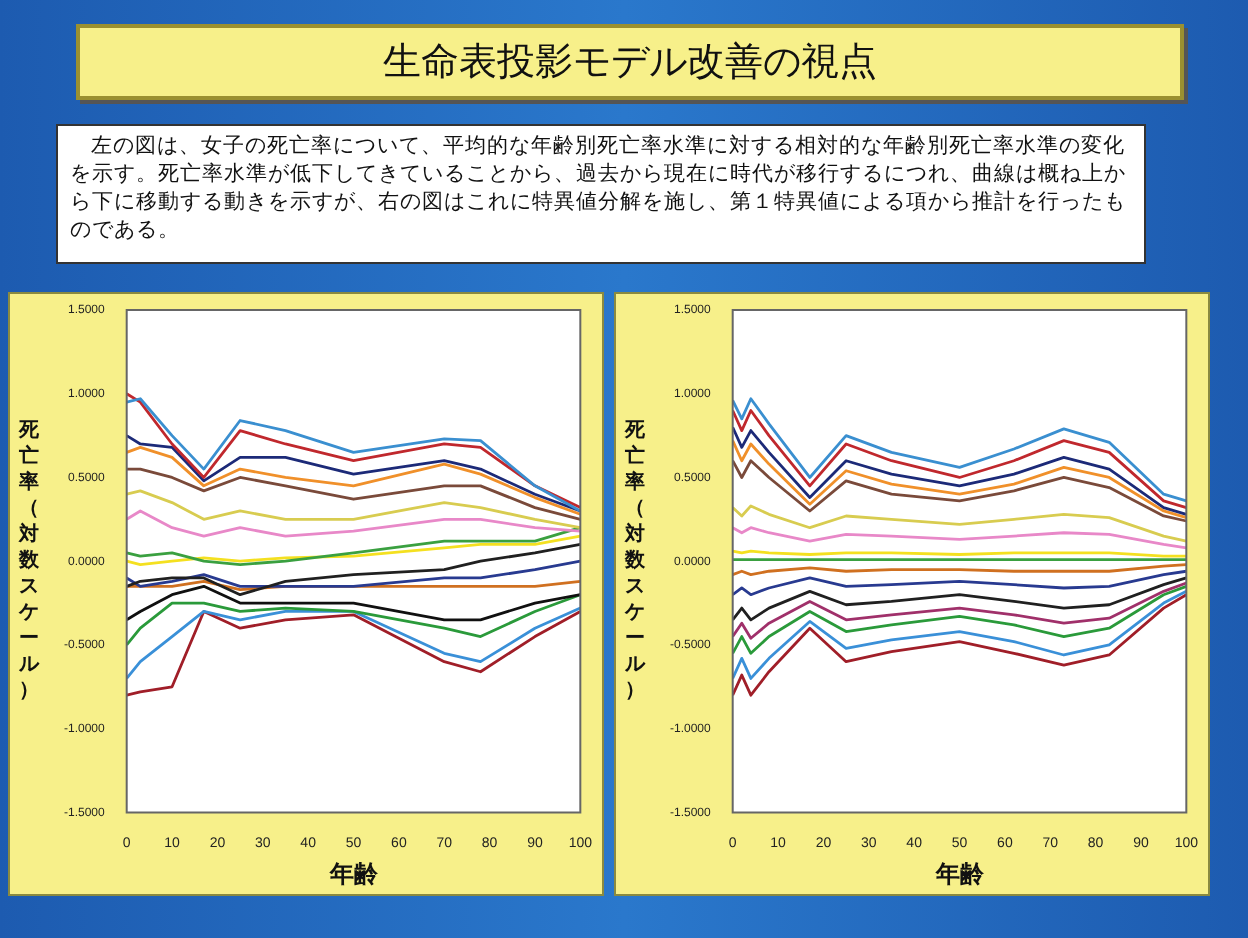 The width and height of the screenshot is (1248, 938). Describe the element at coordinates (601, 194) in the screenshot. I see `text: 左の図は、女子の死亡率について、平均的な年齢別死亡率水準に対する相対的な年齢別死亡率水準の変化を示す。死亡率水準が低下してきていることから、過去から現在に時代が移行するにつれ、曲線は概ね上から下に移動する動きを示すが、右の図はこれに特異値分解を施し、第１特異値による項から推計を行ったものである。` at that location.